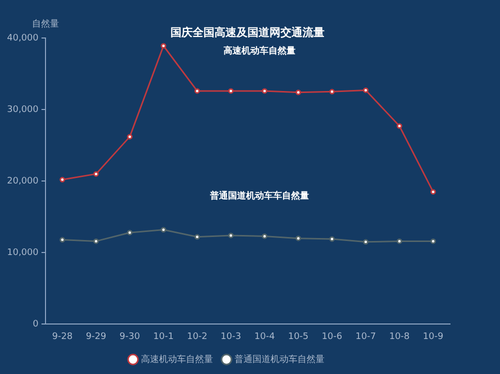 The width and height of the screenshot is (500, 374). Describe the element at coordinates (298, 337) in the screenshot. I see `x-tick-label: 10-5` at that location.